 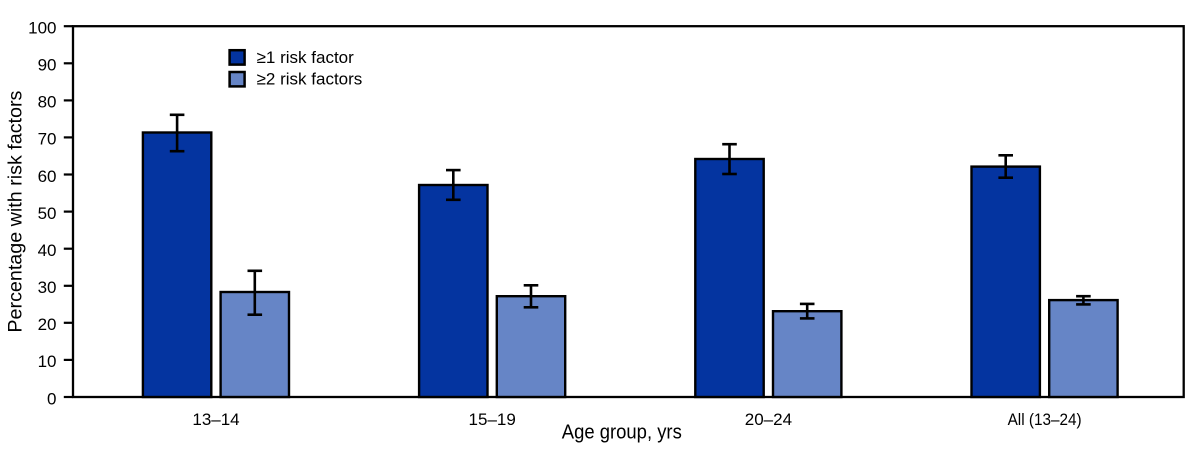 What do you see at coordinates (47, 102) in the screenshot?
I see `svg-text: 80` at bounding box center [47, 102].